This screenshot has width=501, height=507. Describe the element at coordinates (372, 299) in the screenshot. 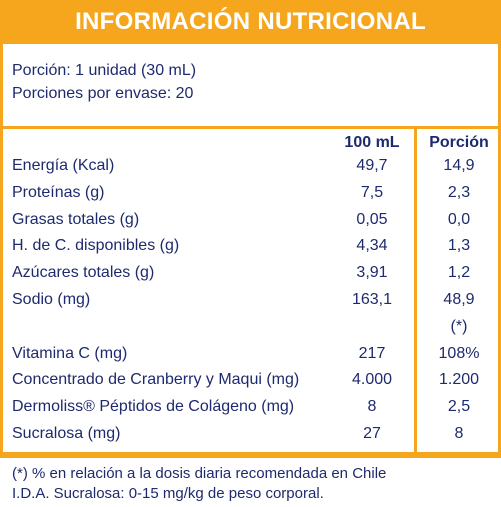

I see `value-100ml: 163,1` at that location.